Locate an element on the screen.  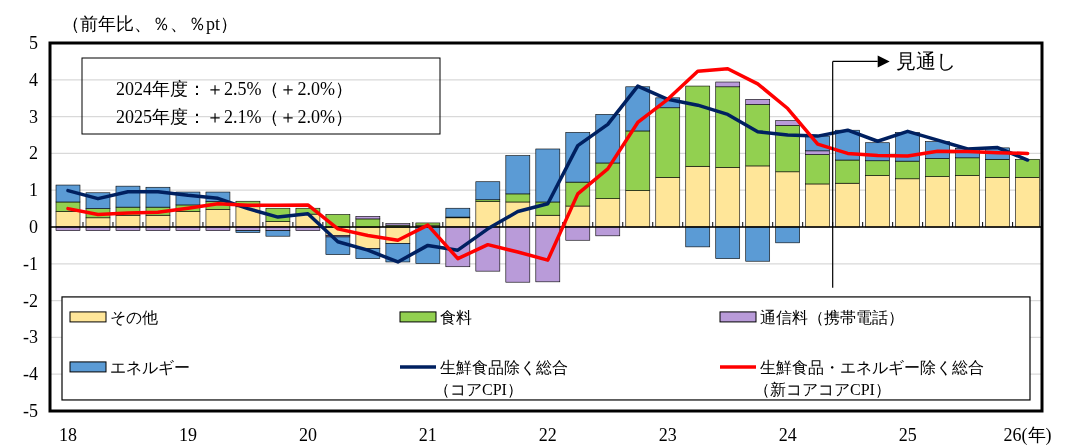
x-tick-label: 23 is located at coordinates (667, 435).